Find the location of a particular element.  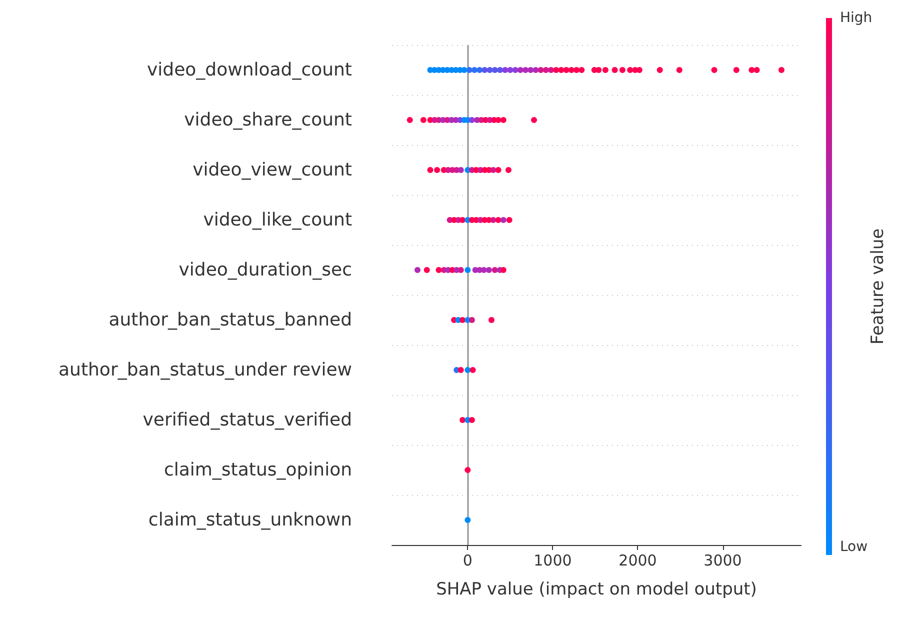

x-tick-label: 0 is located at coordinates (467, 561).